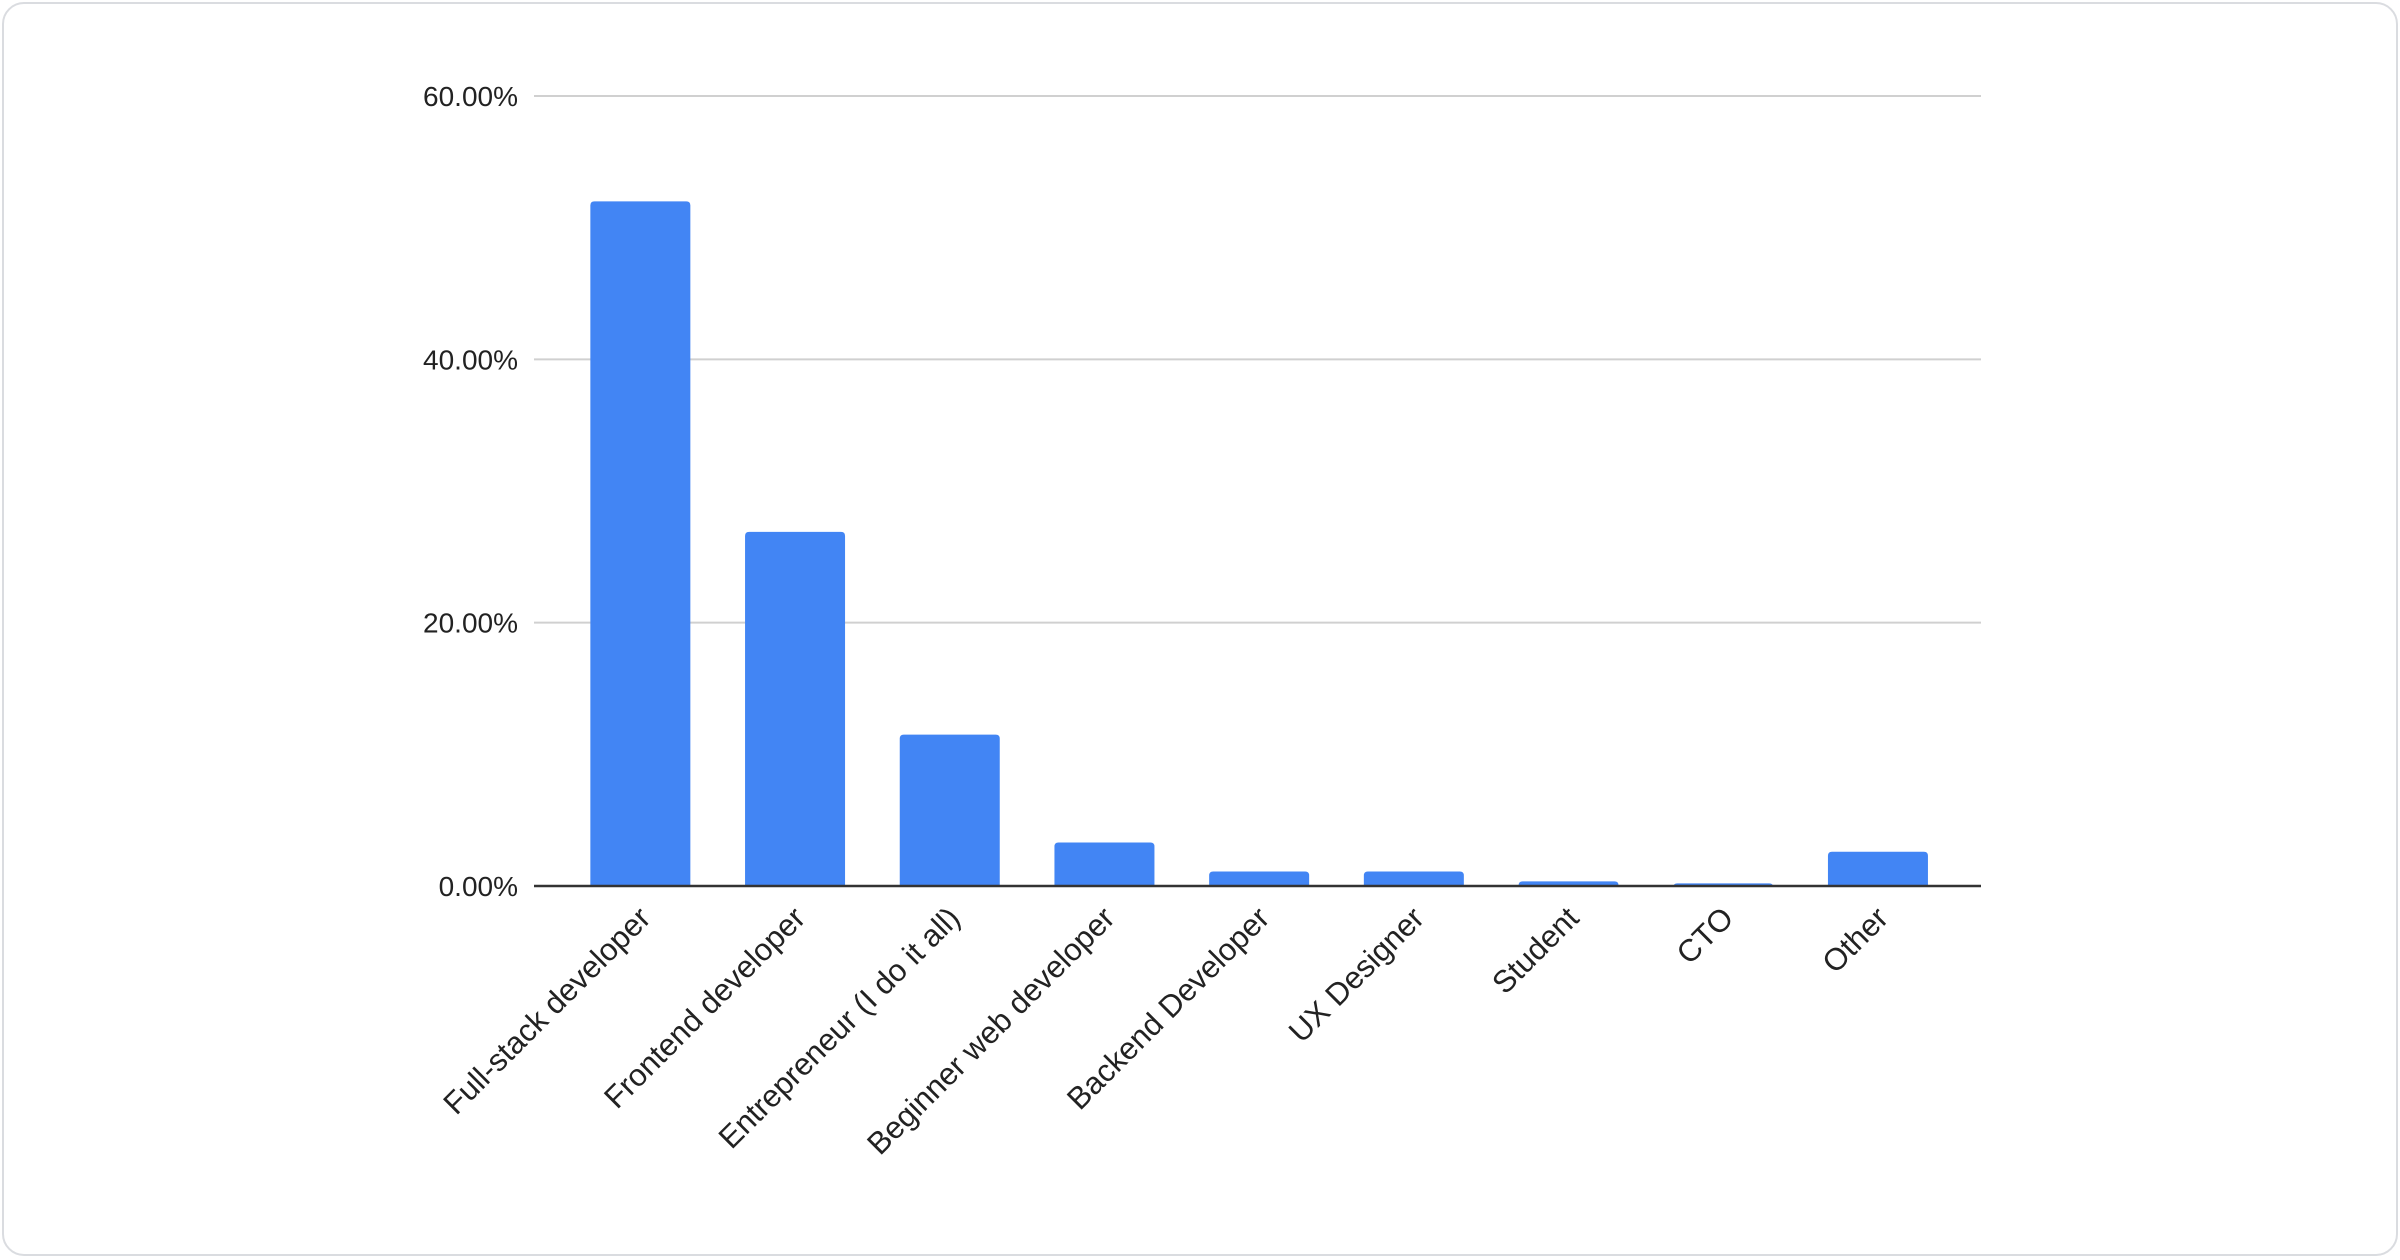 Image resolution: width=2400 pixels, height=1260 pixels. I want to click on x-tick-label: UX Designer, so click(1356, 974).